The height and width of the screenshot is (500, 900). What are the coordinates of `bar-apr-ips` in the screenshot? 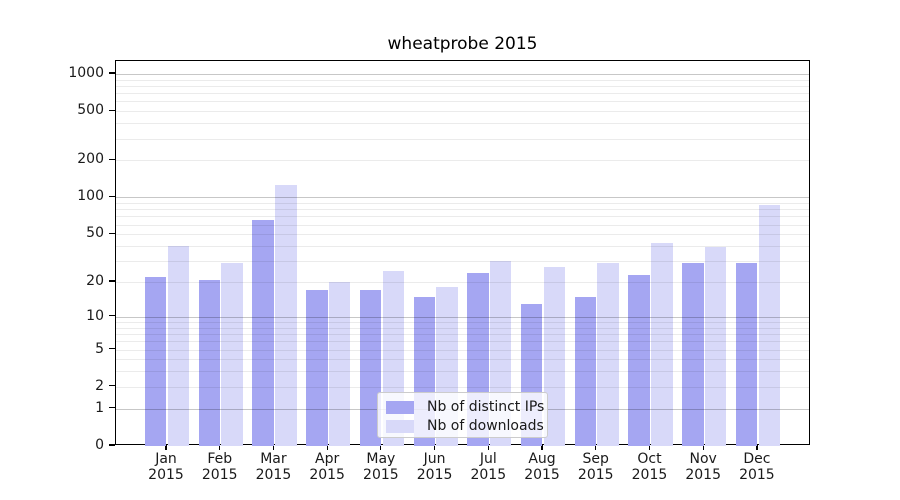 It's located at (317, 368).